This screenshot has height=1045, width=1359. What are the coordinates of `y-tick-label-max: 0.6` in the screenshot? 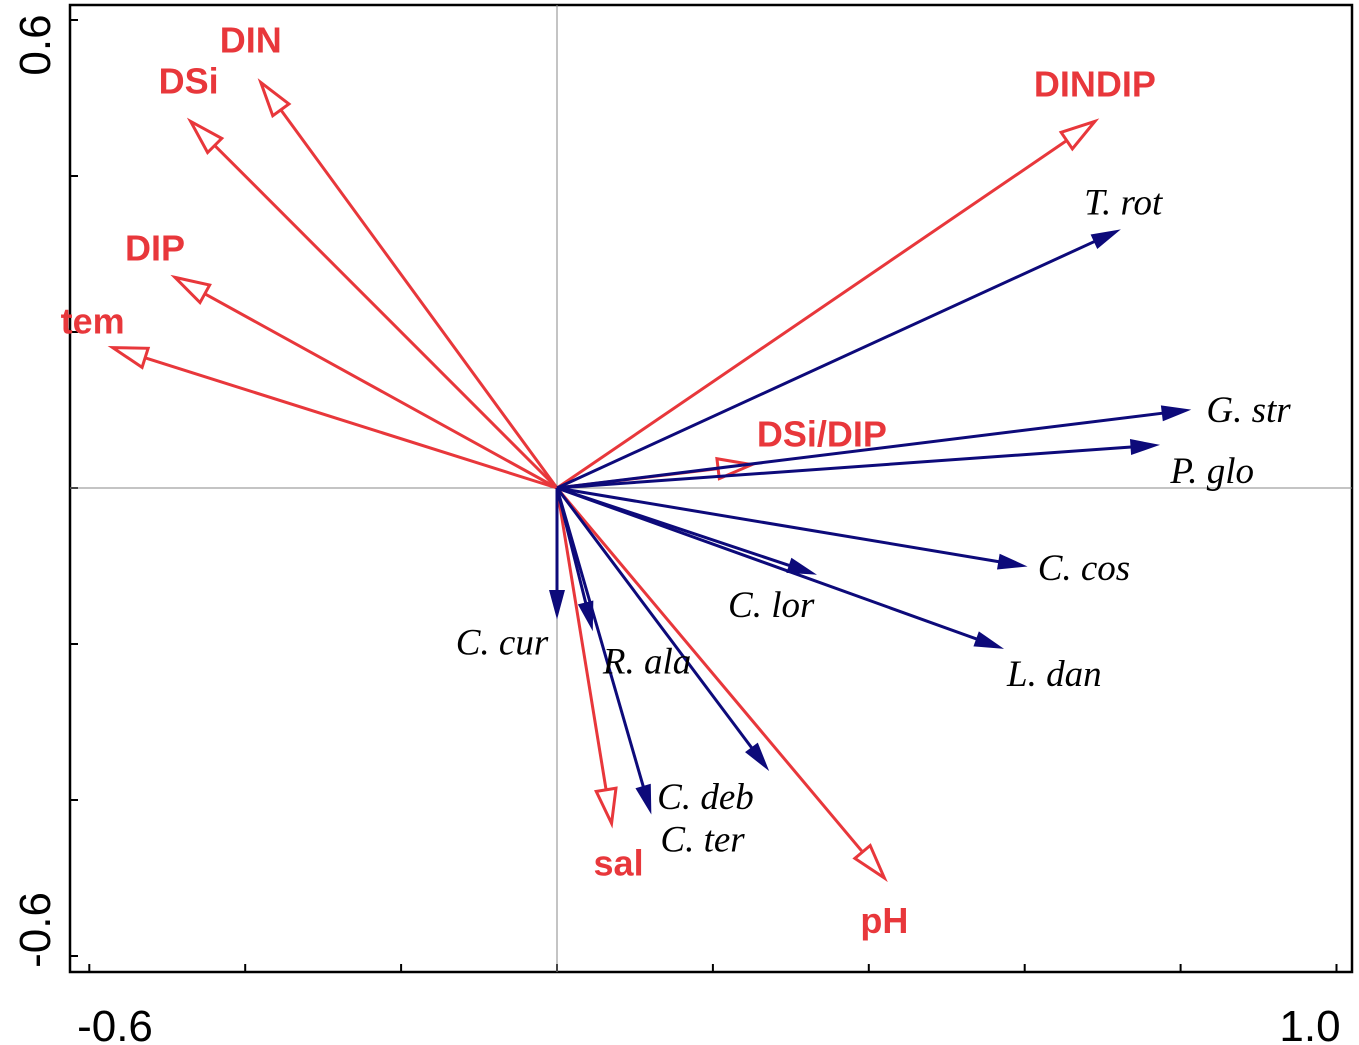 It's located at (35, 44).